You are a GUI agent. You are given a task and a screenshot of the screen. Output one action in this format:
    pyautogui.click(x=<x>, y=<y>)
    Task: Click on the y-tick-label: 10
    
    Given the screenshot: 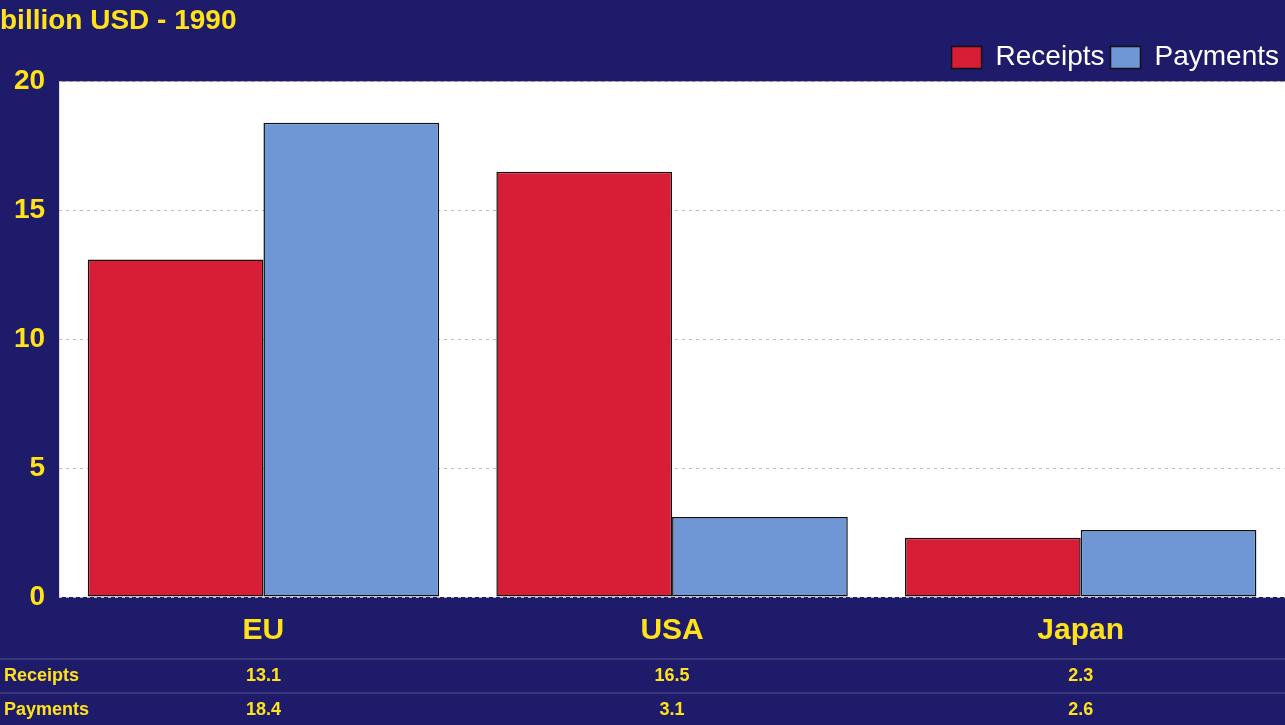 What is the action you would take?
    pyautogui.click(x=29, y=338)
    